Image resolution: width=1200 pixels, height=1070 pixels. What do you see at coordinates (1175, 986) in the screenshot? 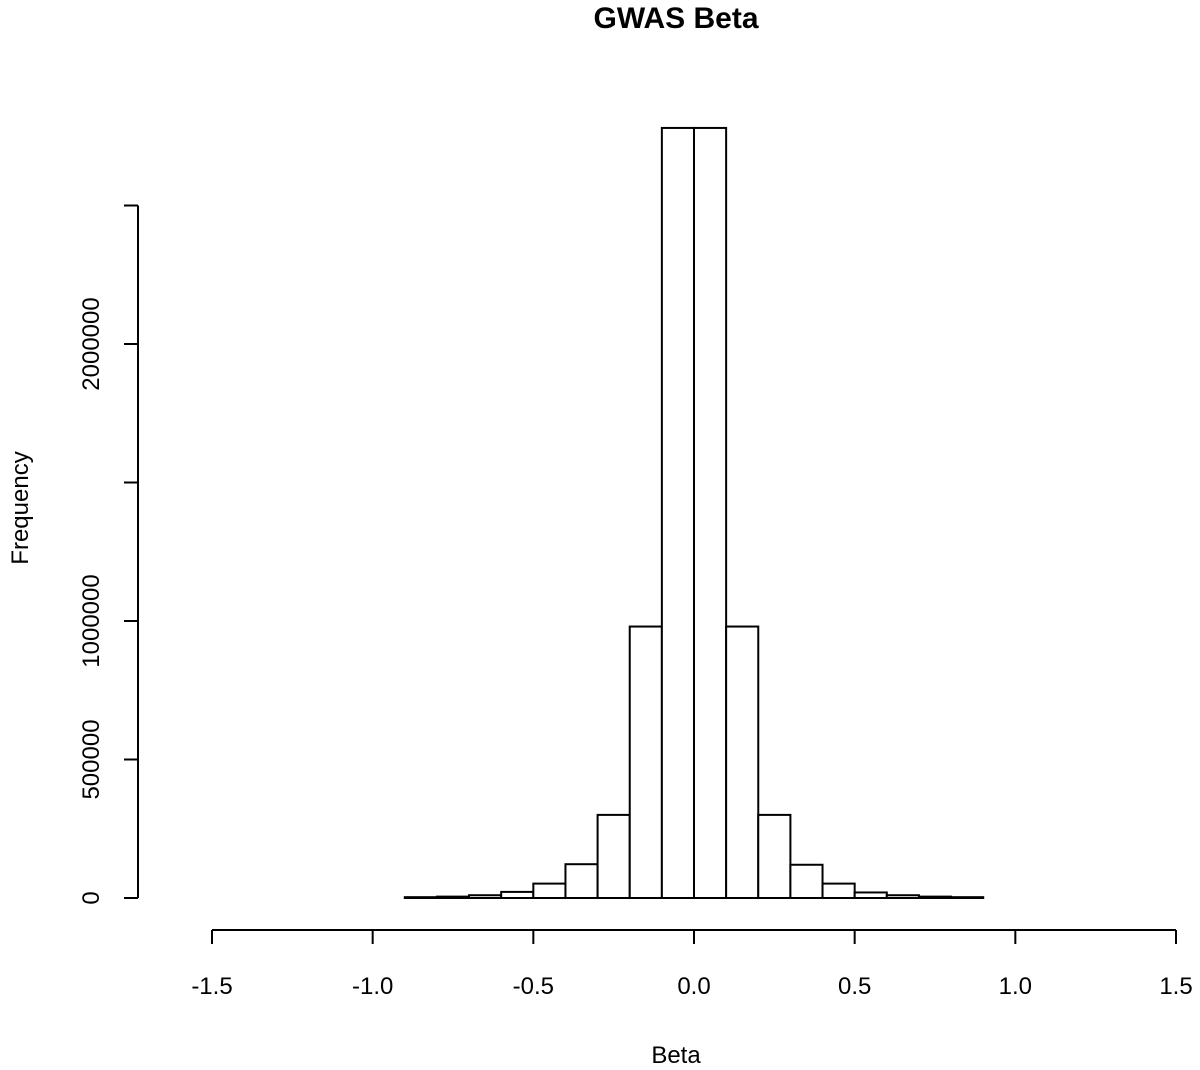
I see `x-tick-label: 1.5` at bounding box center [1175, 986].